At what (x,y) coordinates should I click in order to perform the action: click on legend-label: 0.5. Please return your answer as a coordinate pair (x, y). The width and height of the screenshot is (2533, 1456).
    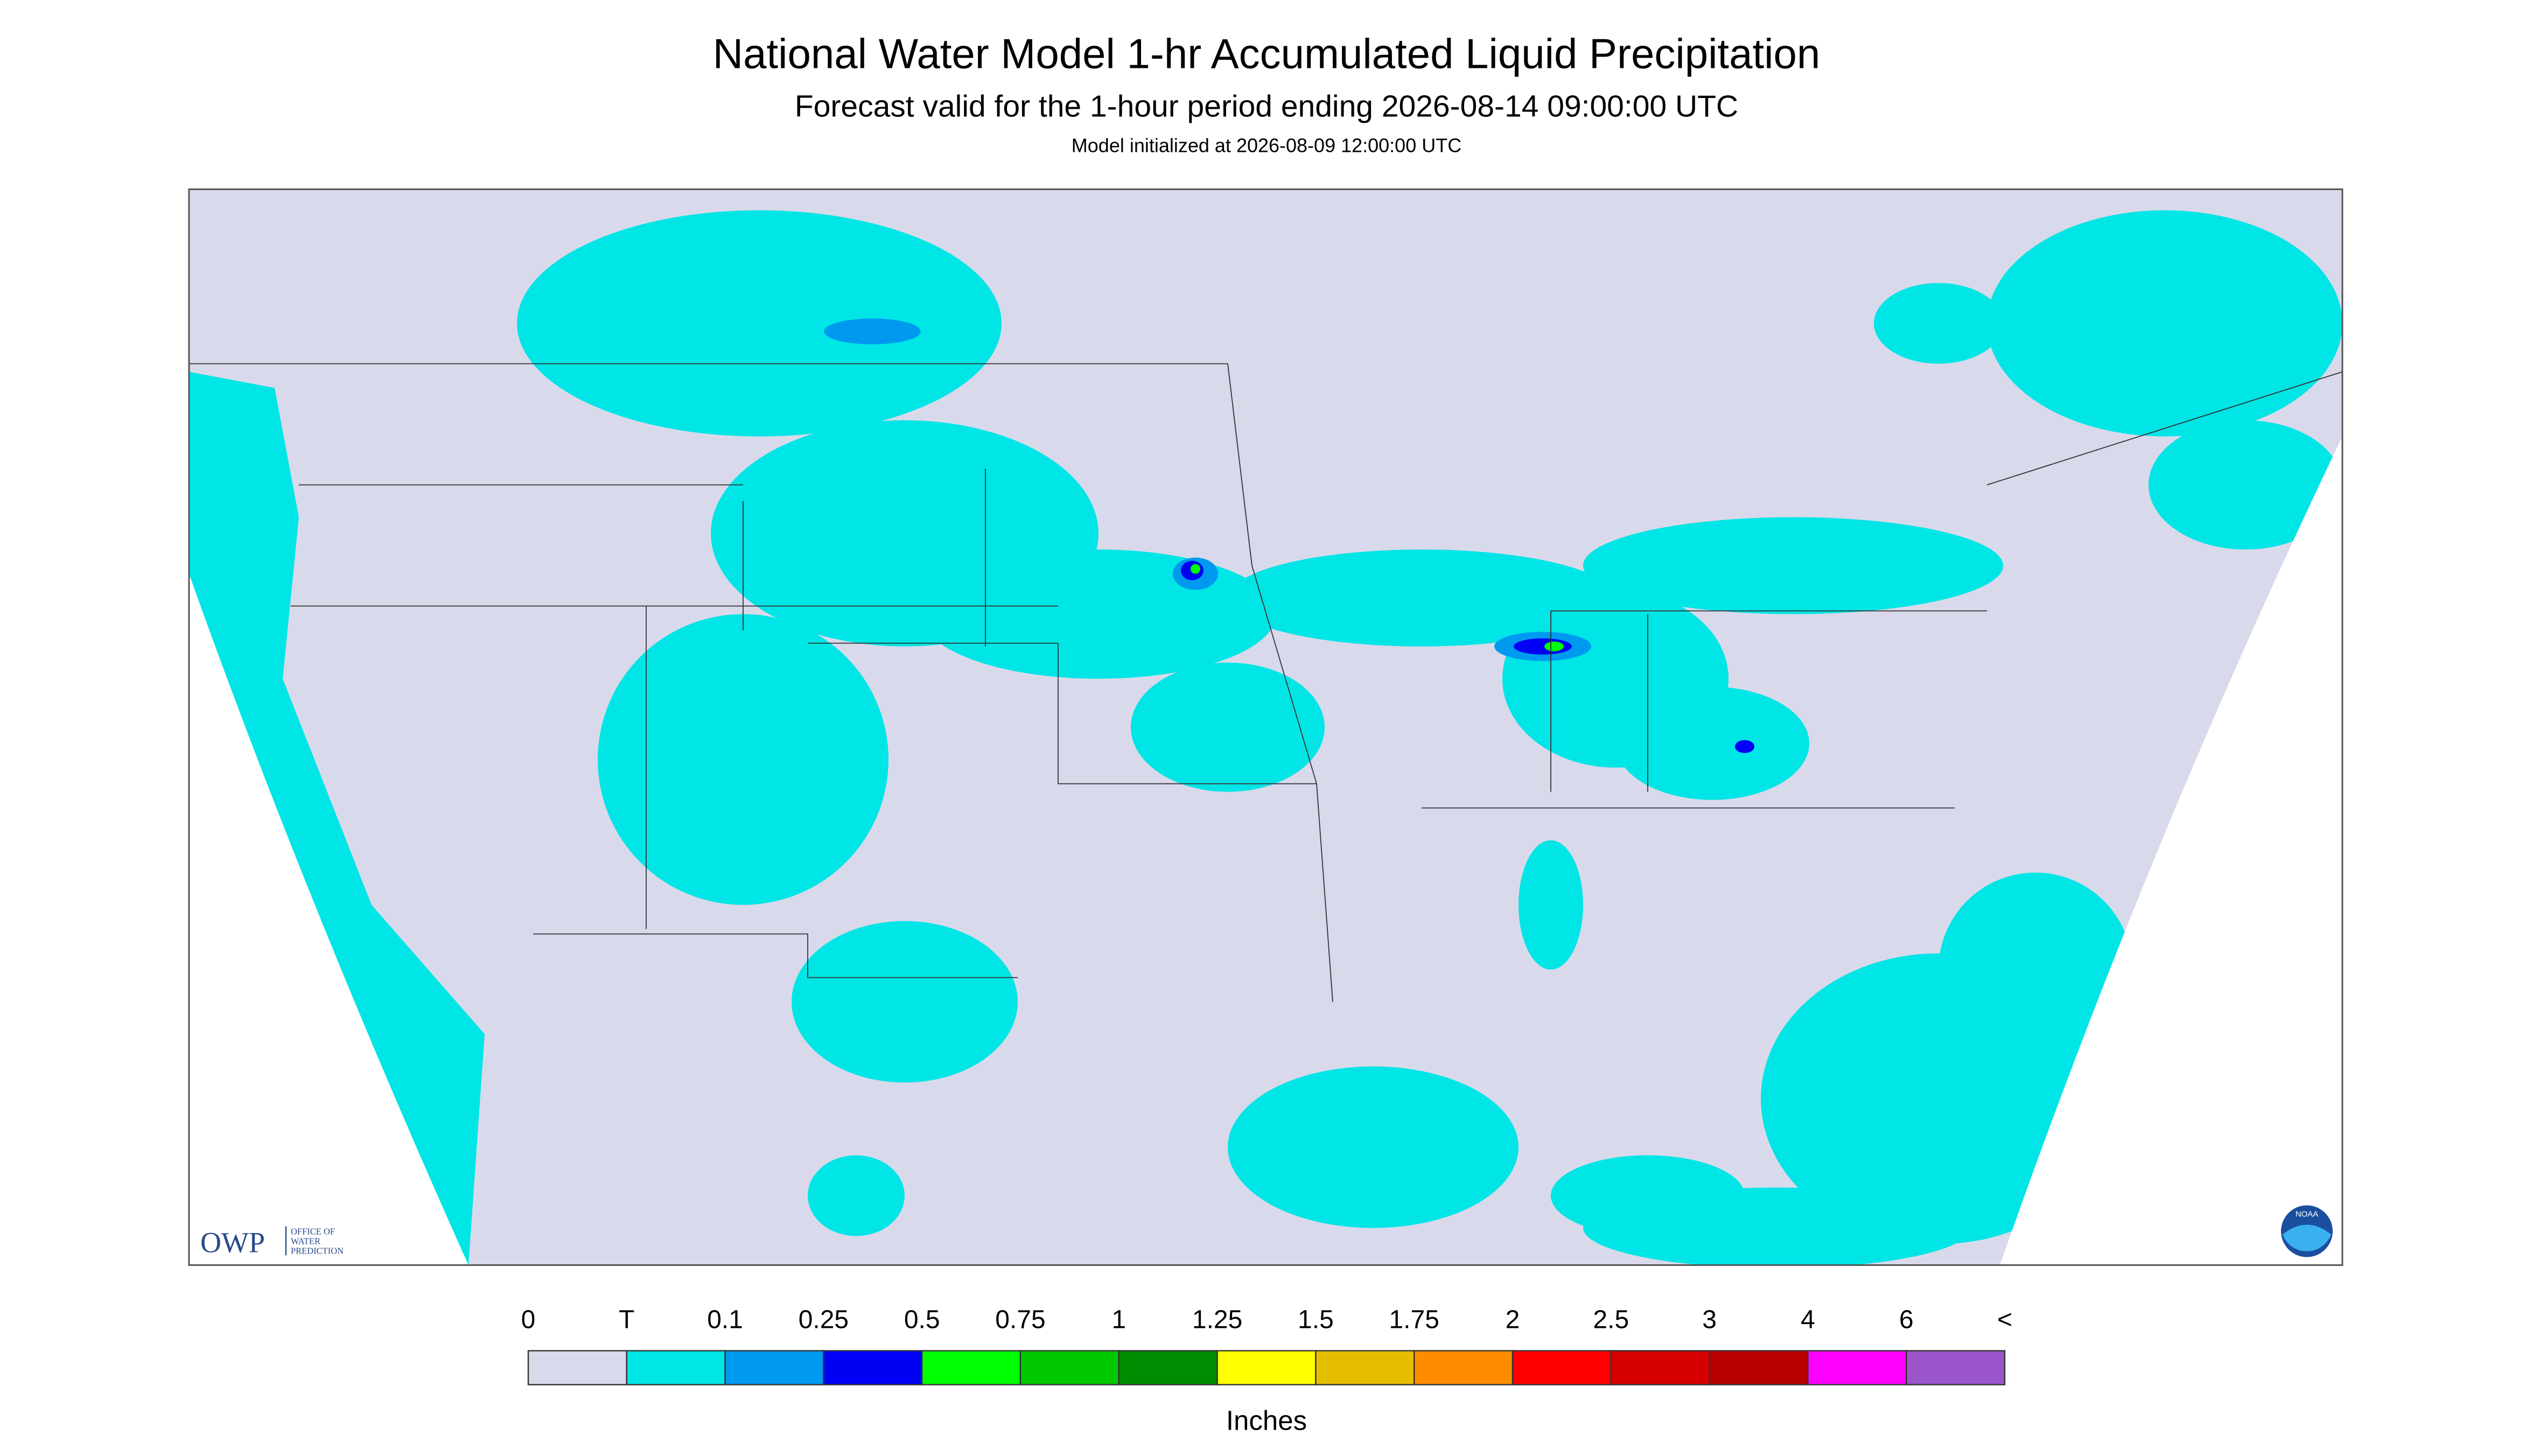
    Looking at the image, I should click on (922, 1320).